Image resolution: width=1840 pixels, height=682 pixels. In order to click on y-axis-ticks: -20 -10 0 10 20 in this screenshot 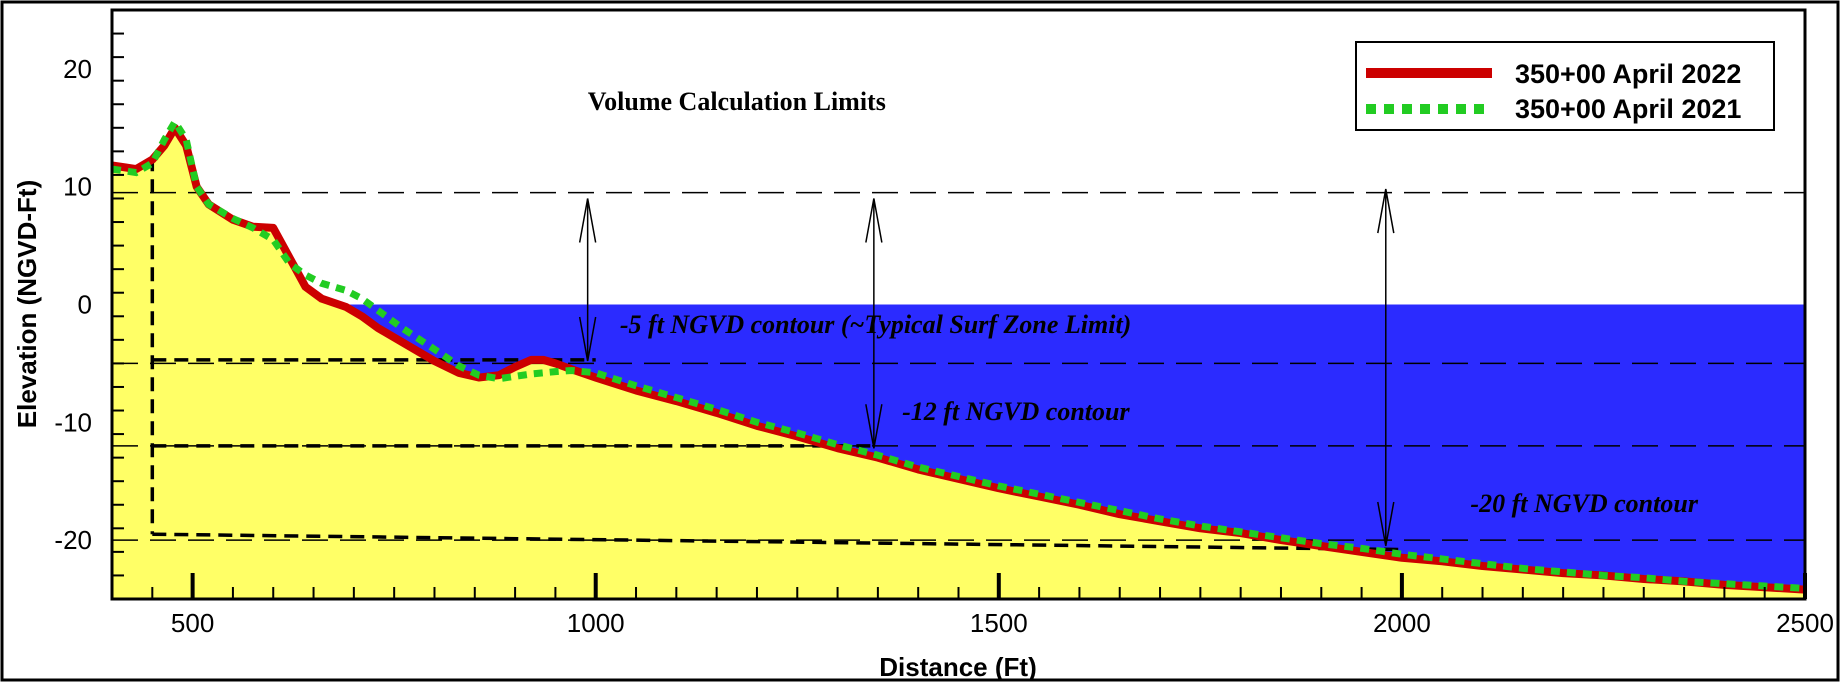, I will do `click(89, 304)`.